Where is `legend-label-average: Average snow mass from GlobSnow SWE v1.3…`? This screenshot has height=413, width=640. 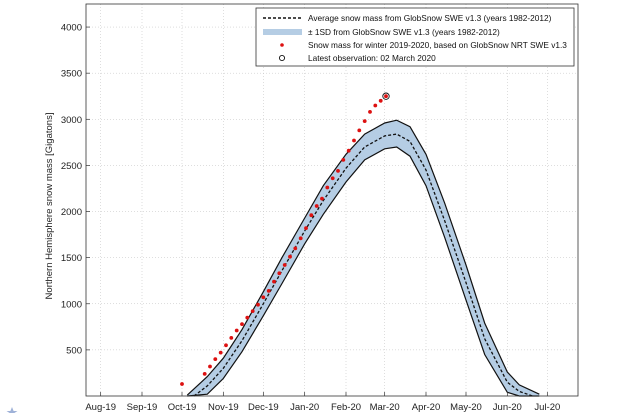 legend-label-average: Average snow mass from GlobSnow SWE v1.3… is located at coordinates (430, 18).